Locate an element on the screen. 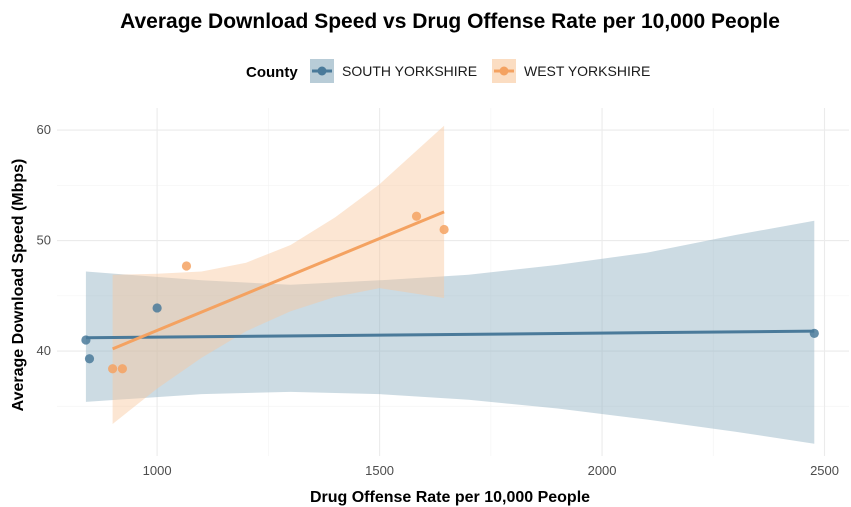 This screenshot has width=851, height=507. trend-line-west-yorkshire is located at coordinates (278, 280).